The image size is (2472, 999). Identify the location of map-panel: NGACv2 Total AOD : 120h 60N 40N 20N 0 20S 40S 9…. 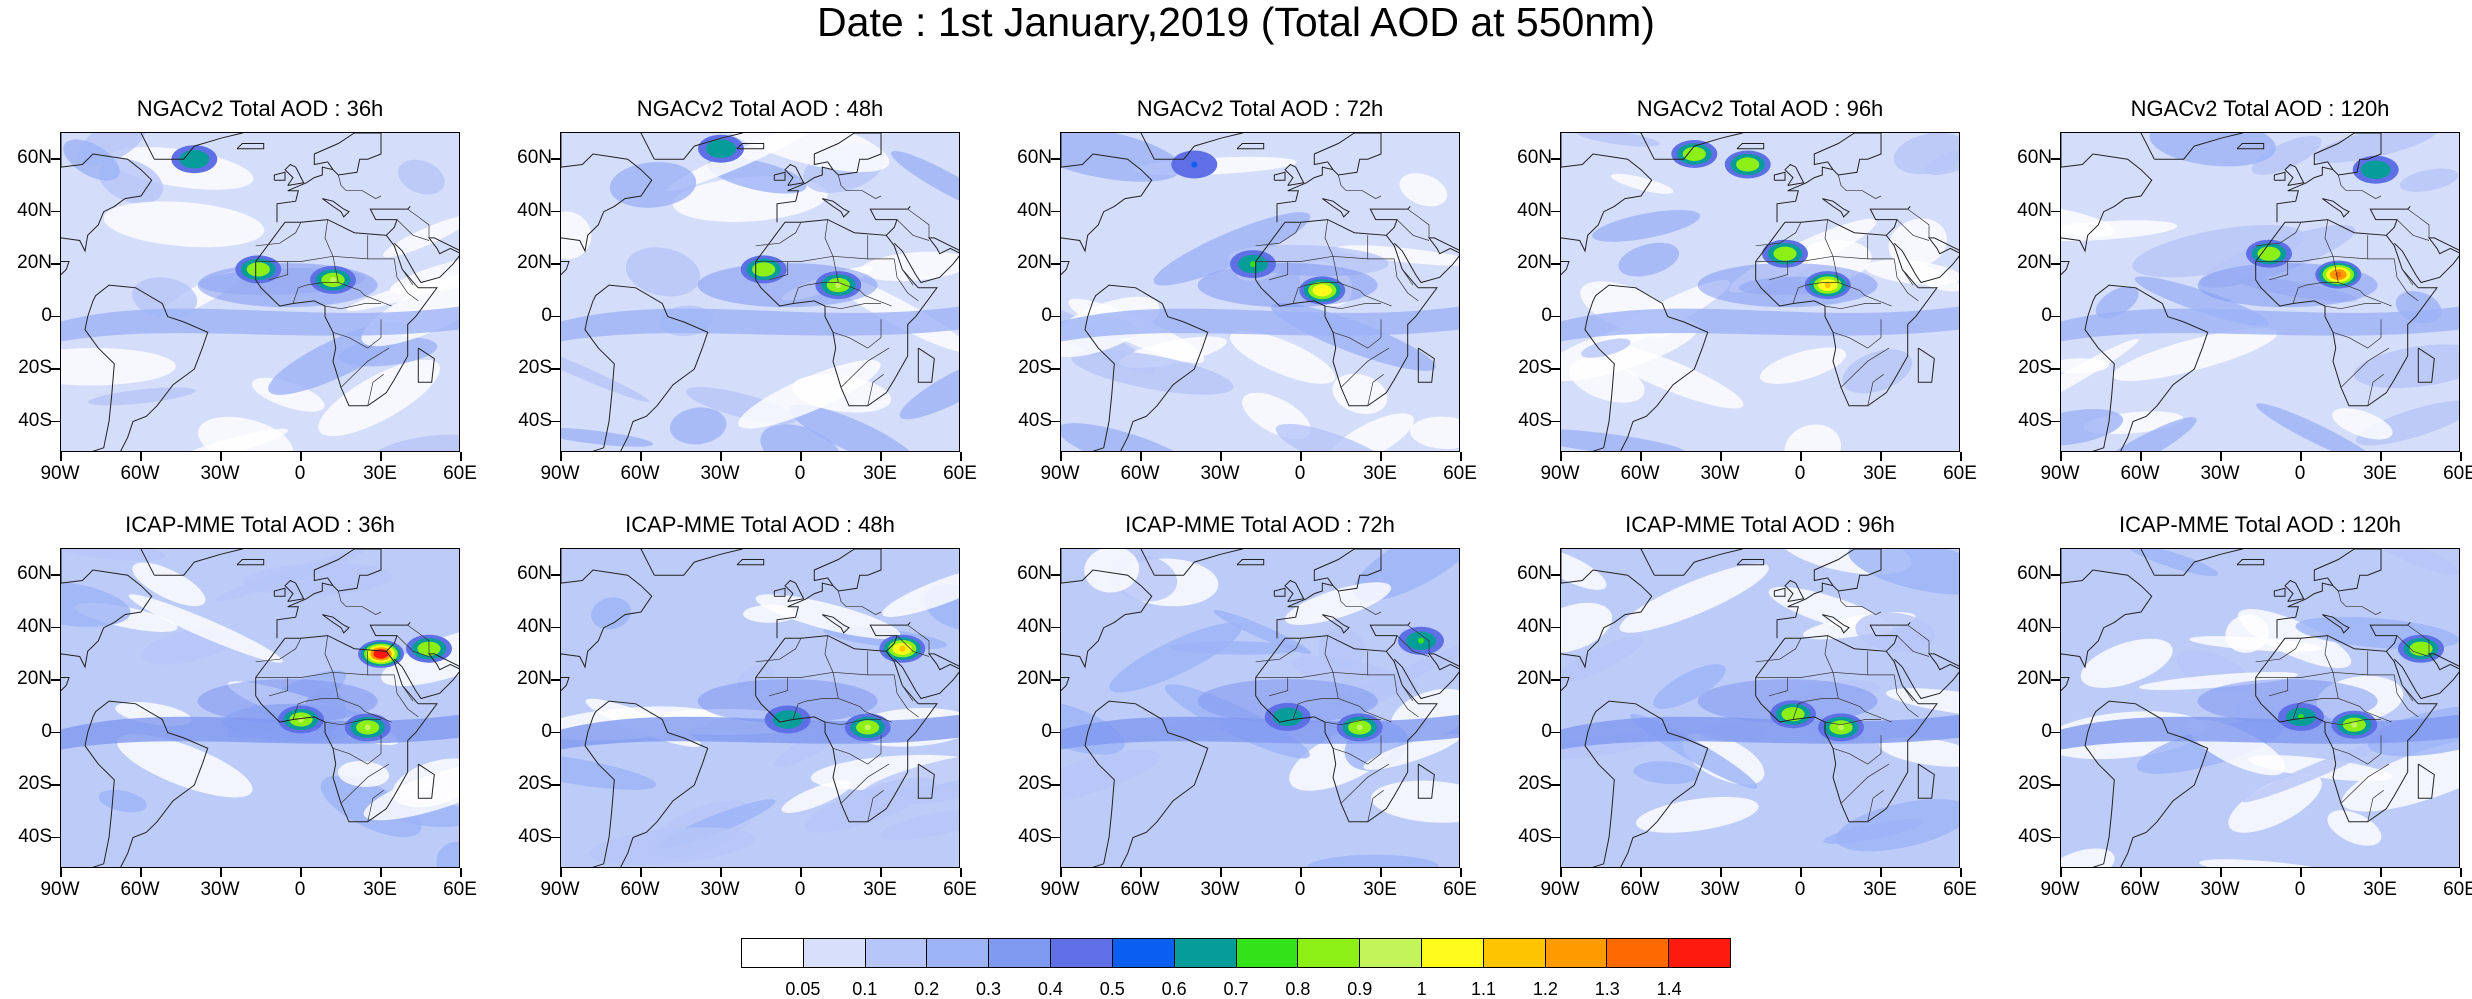
(2244, 290).